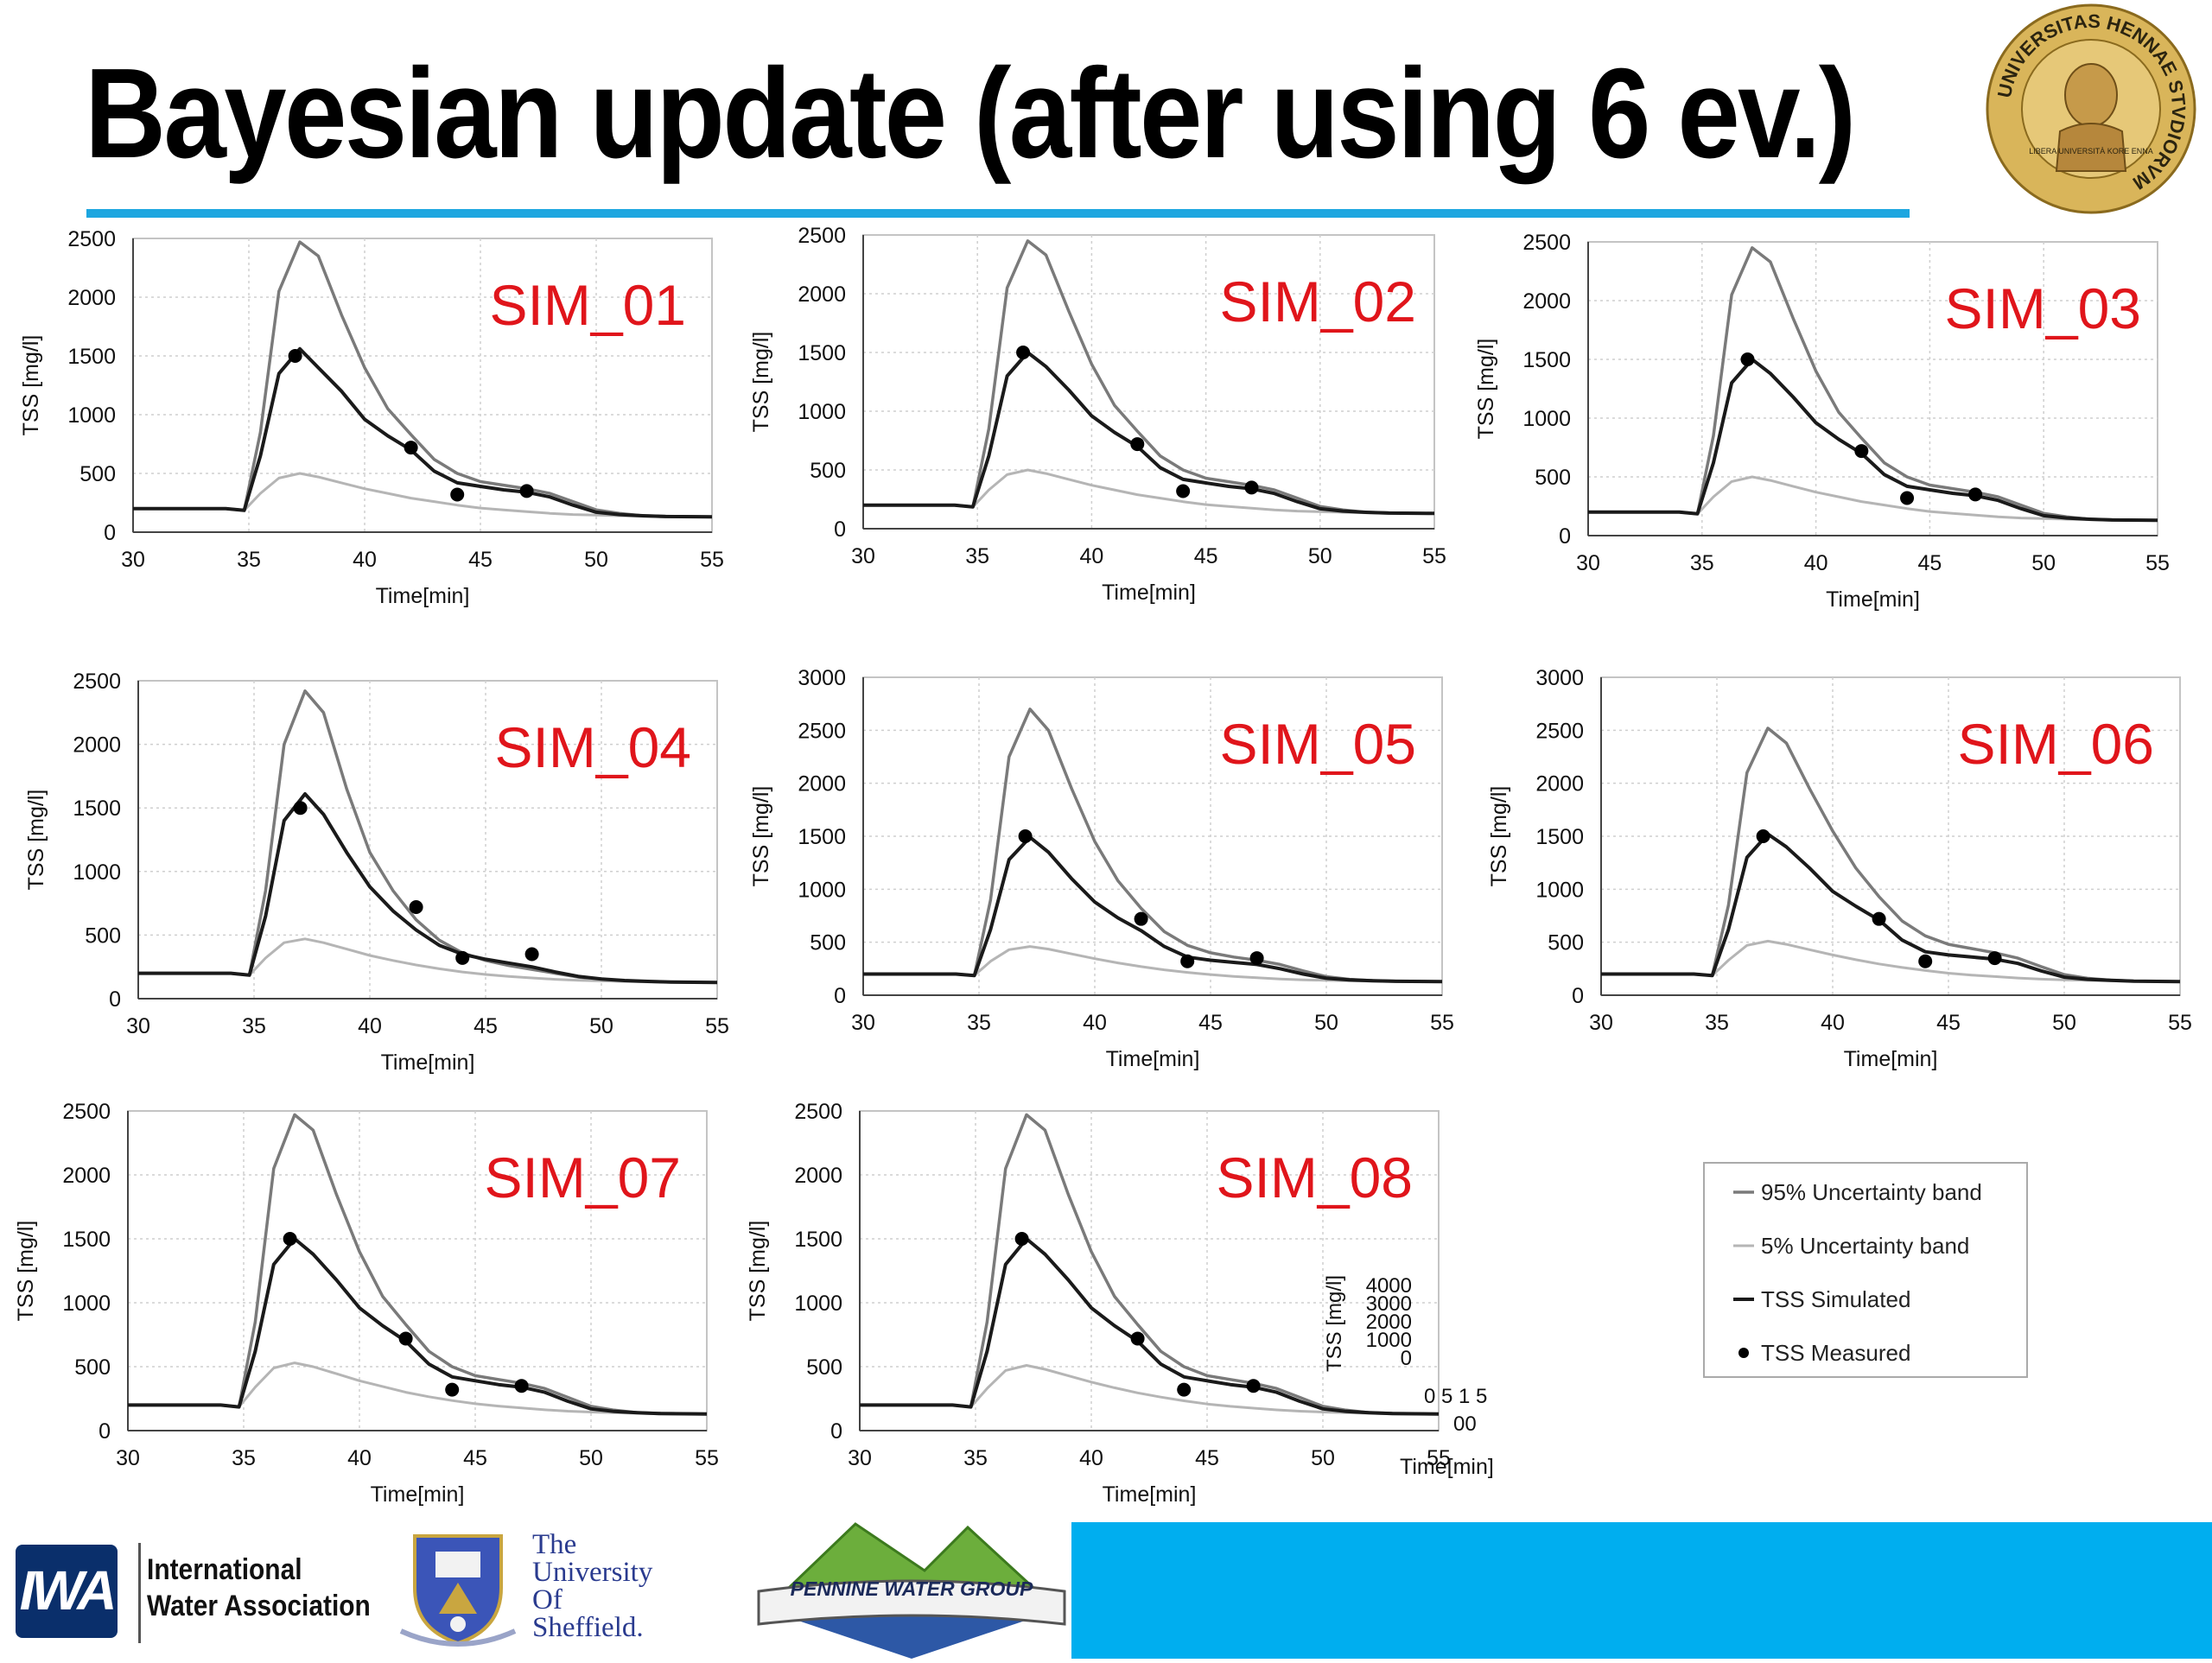 This screenshot has width=2212, height=1663. What do you see at coordinates (1559, 678) in the screenshot?
I see `y-tick-label: 3000` at bounding box center [1559, 678].